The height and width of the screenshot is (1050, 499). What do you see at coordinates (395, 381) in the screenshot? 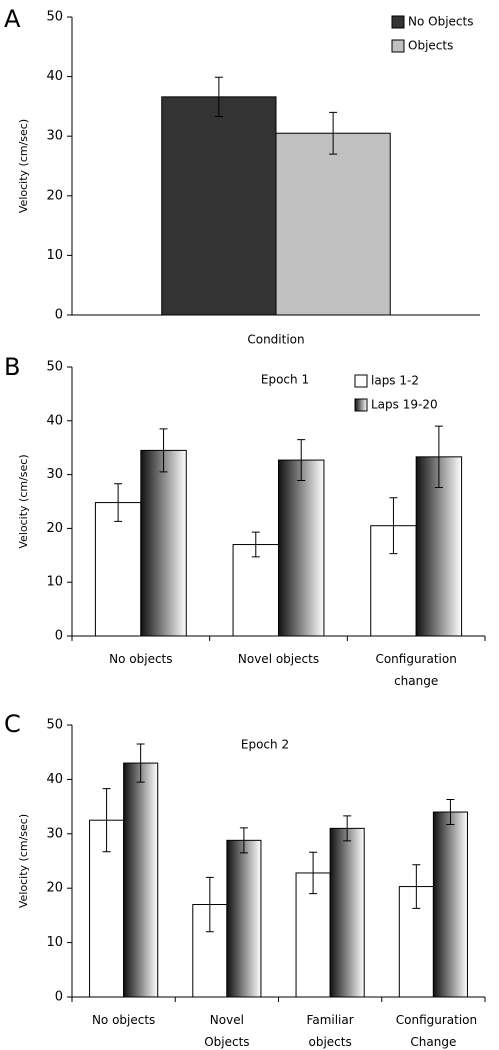
I see `legend-label: laps 1-2` at bounding box center [395, 381].